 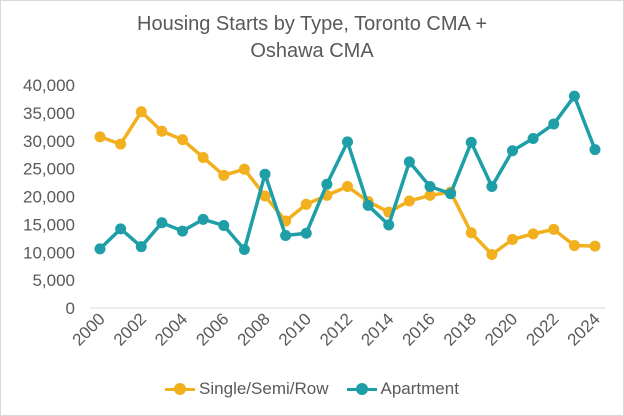 What do you see at coordinates (49, 85) in the screenshot?
I see `y-tick-label: 40,000` at bounding box center [49, 85].